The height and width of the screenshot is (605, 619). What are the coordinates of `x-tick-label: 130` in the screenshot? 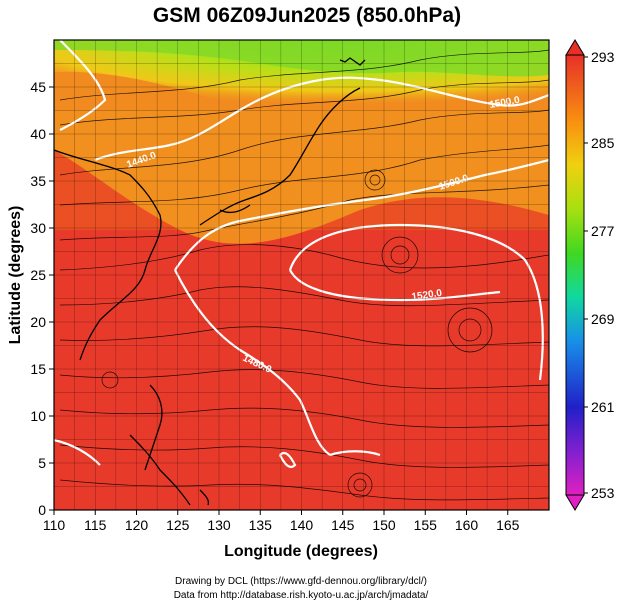 It's located at (219, 525).